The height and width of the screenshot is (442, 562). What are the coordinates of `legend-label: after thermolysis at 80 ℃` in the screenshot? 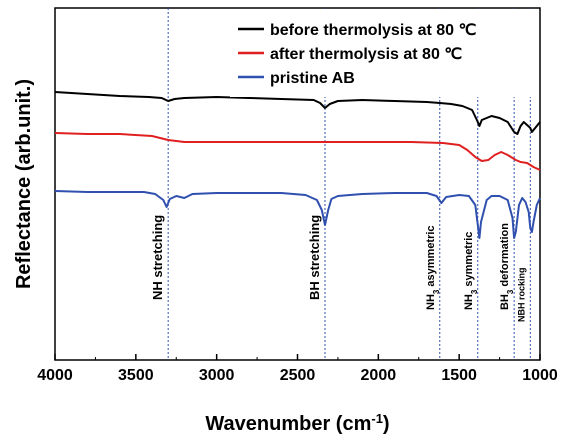 It's located at (366, 54).